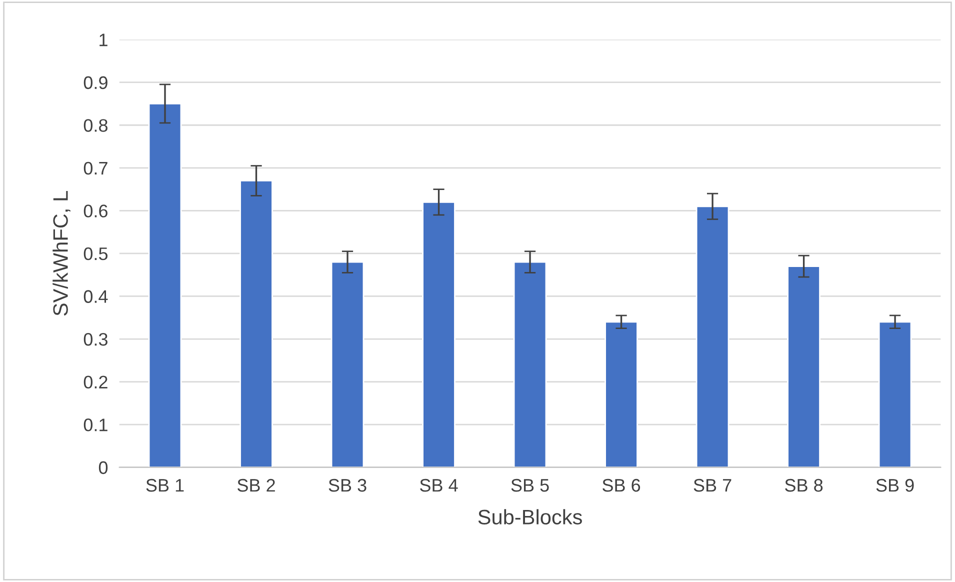 Image resolution: width=955 pixels, height=582 pixels. What do you see at coordinates (804, 485) in the screenshot?
I see `x-tick-label: SB 8` at bounding box center [804, 485].